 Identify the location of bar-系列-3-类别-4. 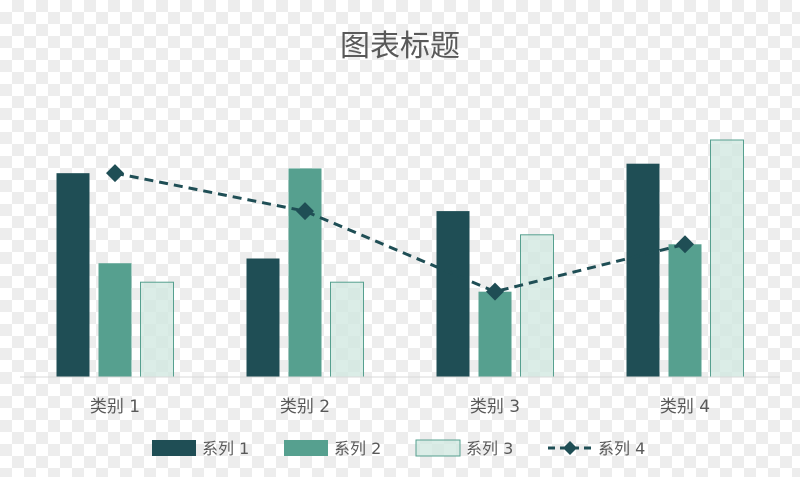
(727, 258).